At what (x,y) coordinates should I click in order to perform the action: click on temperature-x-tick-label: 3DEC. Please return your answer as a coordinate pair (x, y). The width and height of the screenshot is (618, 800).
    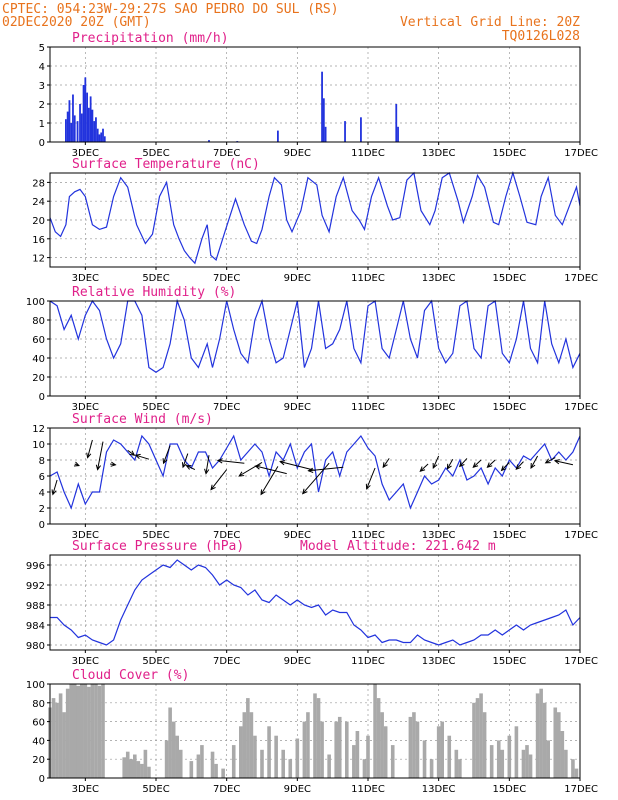
    Looking at the image, I should click on (85, 278).